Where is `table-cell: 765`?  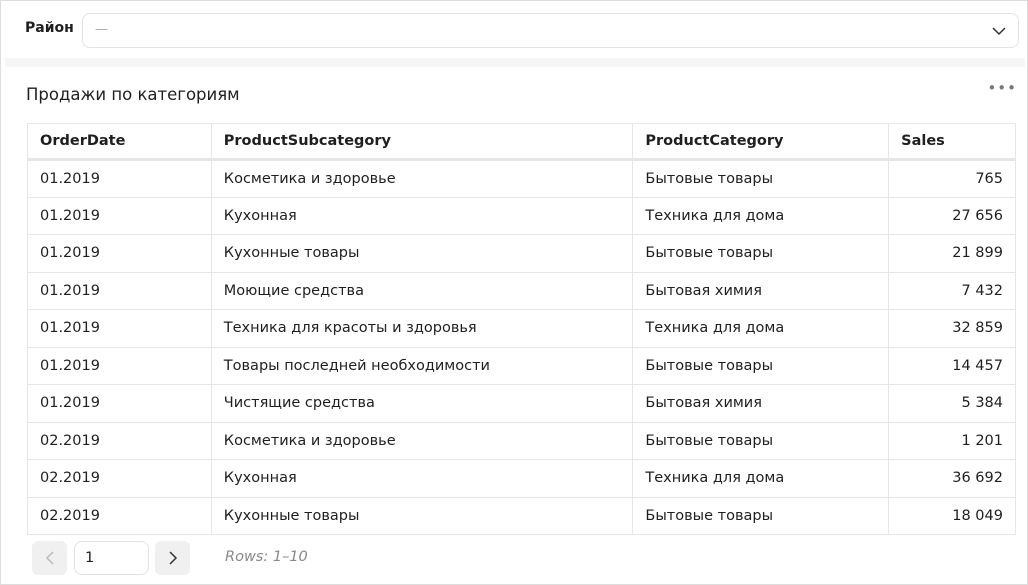 table-cell: 765 is located at coordinates (952, 178).